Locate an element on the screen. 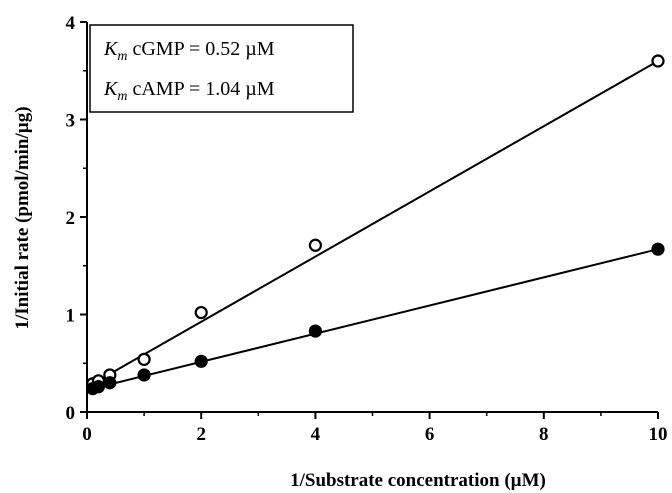  annotation-km-camp: Km cAMP = 1.04 µM is located at coordinates (189, 91).